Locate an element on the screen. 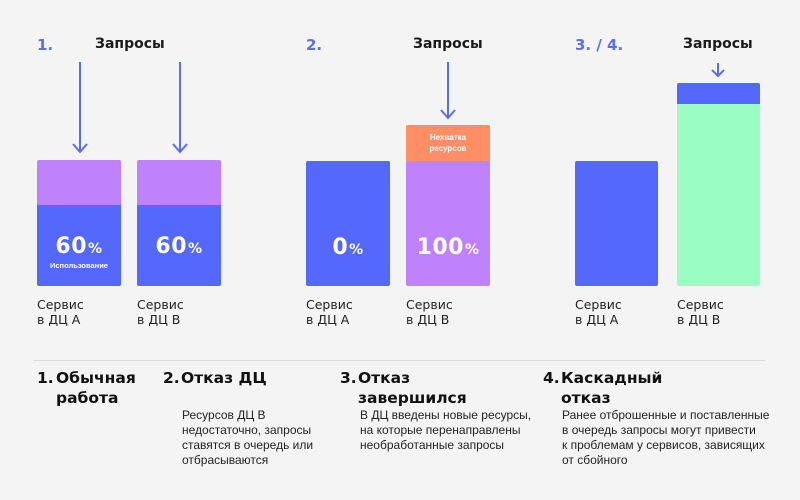 Image resolution: width=800 pixels, height=500 pixels. bar-segment-incoming is located at coordinates (718, 93).